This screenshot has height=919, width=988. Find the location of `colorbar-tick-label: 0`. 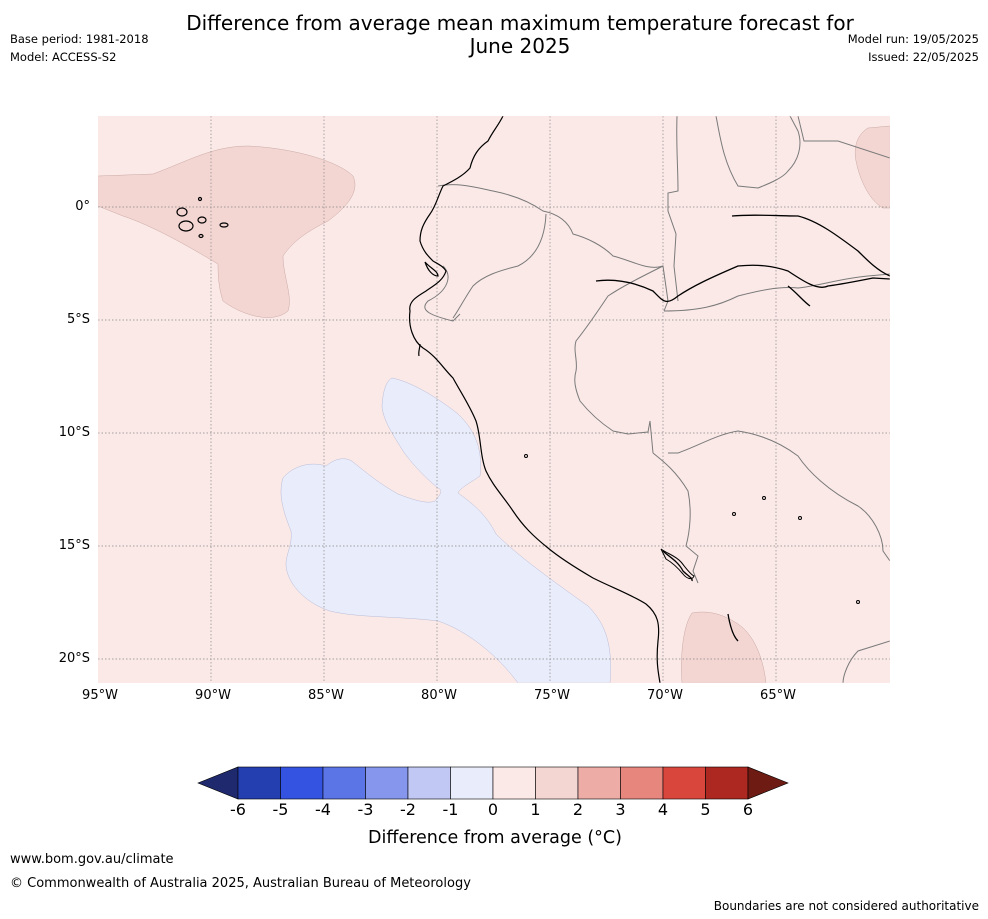

colorbar-tick-label: 0 is located at coordinates (493, 809).